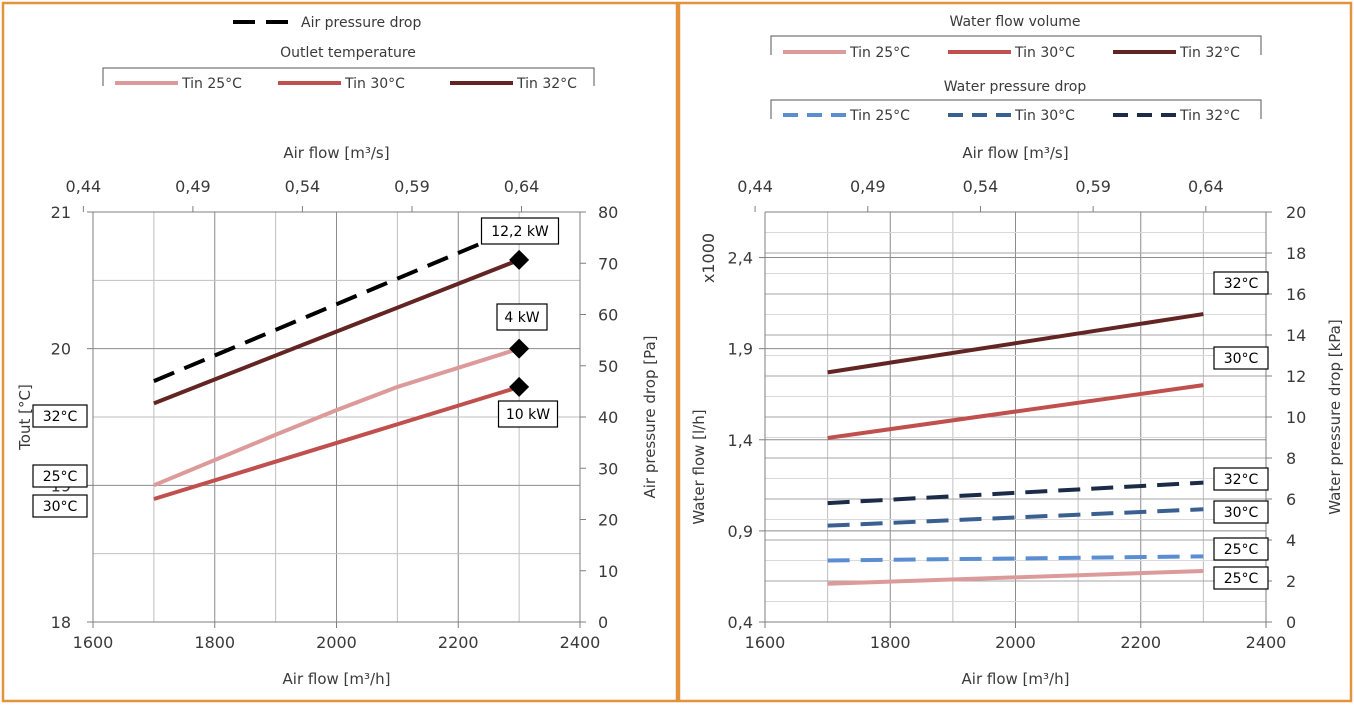  What do you see at coordinates (1291, 540) in the screenshot?
I see `y2-tick-label: 4` at bounding box center [1291, 540].